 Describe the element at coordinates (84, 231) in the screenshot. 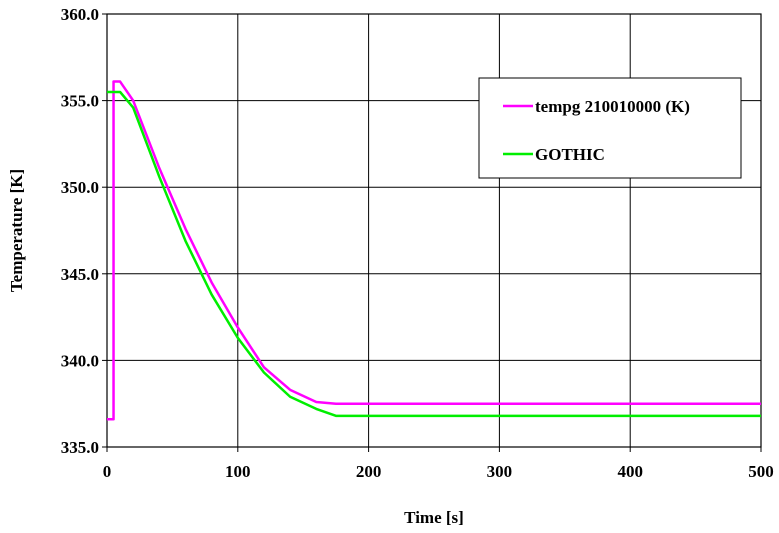

I see `y-axis-ticks: 335.0 340.0 345.0 350.0 355.0 360.0` at that location.